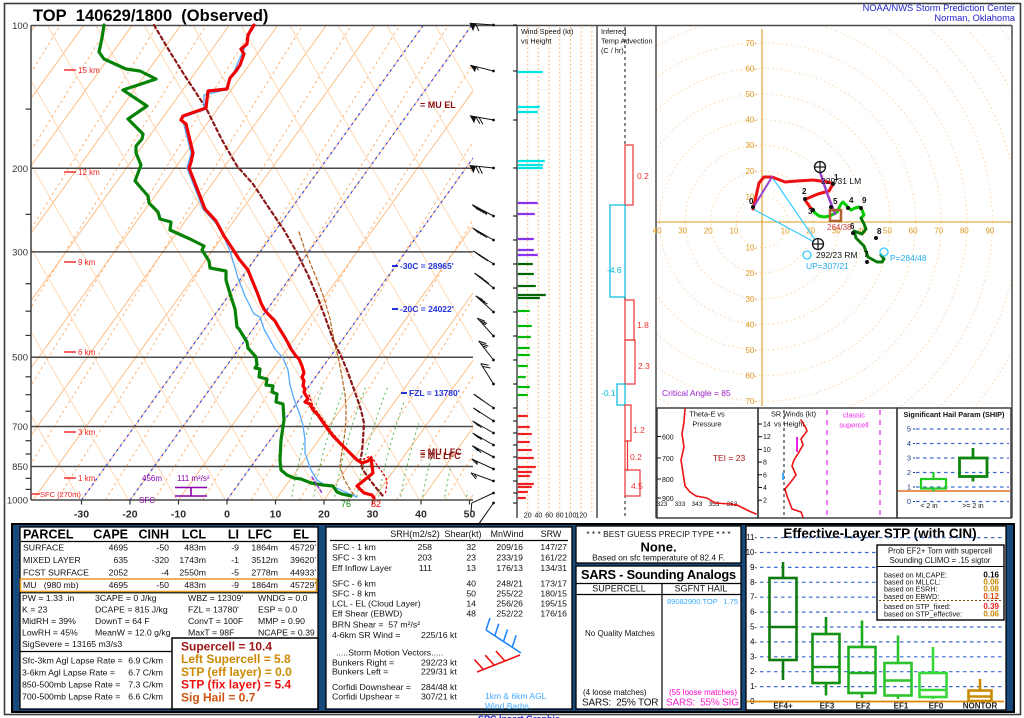 The width and height of the screenshot is (1024, 718). I want to click on svg-text: 256/26, so click(509, 604).